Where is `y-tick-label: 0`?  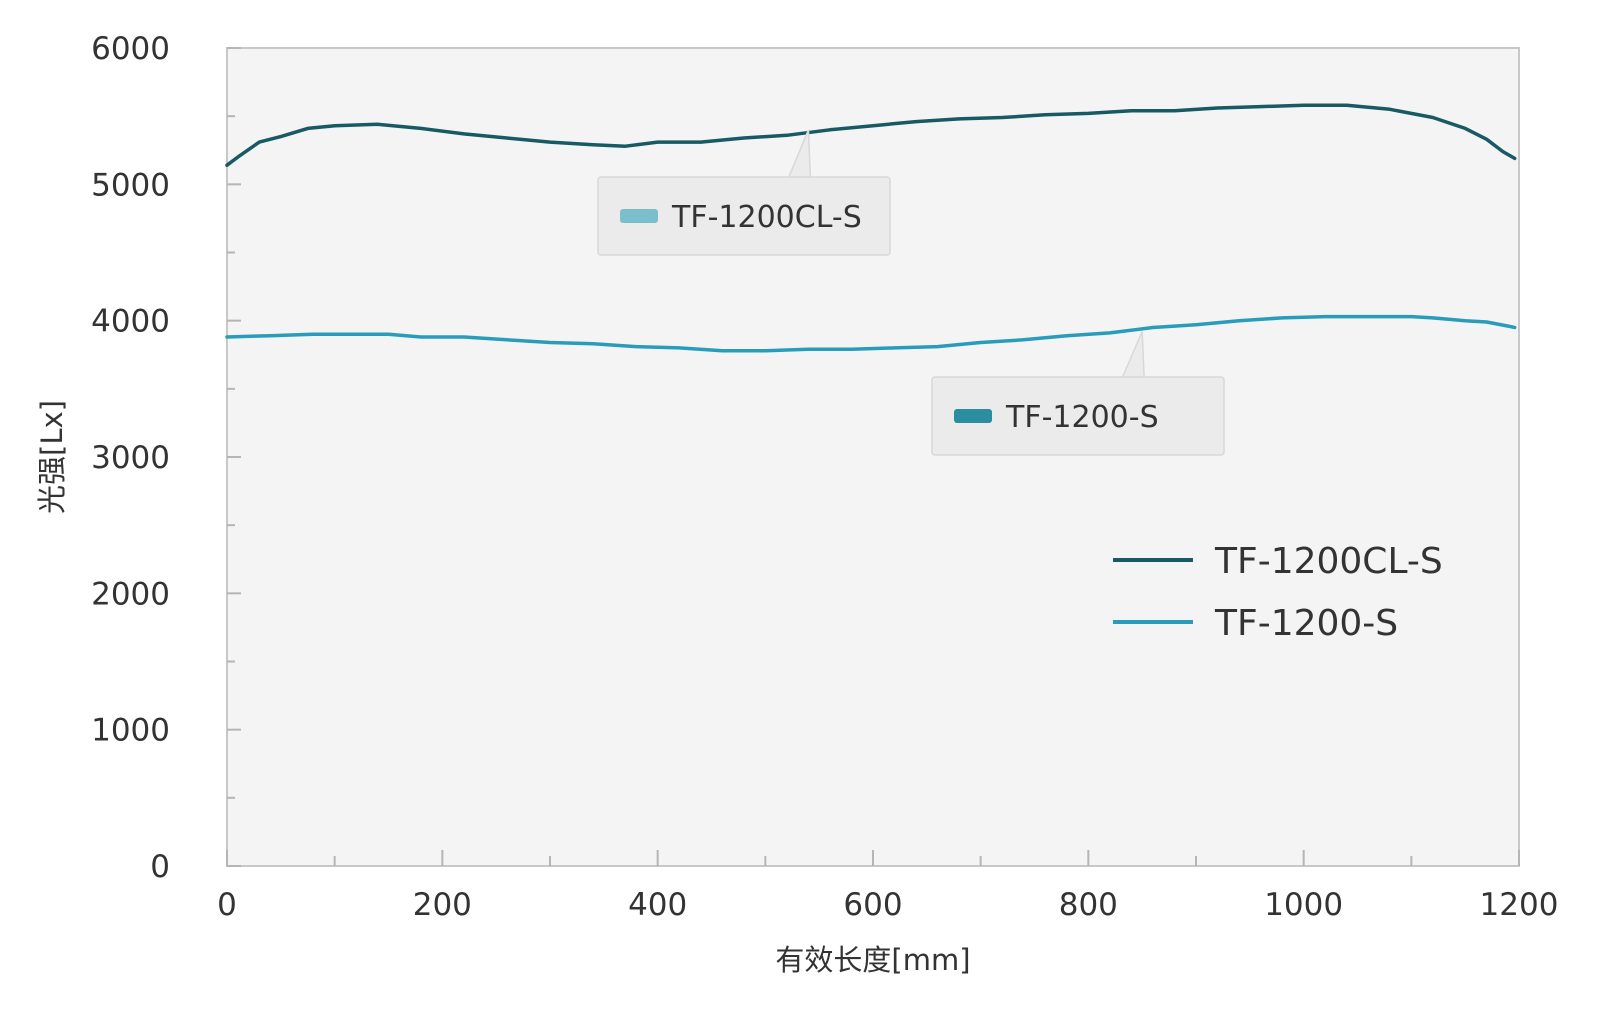
y-tick-label: 0 is located at coordinates (160, 867).